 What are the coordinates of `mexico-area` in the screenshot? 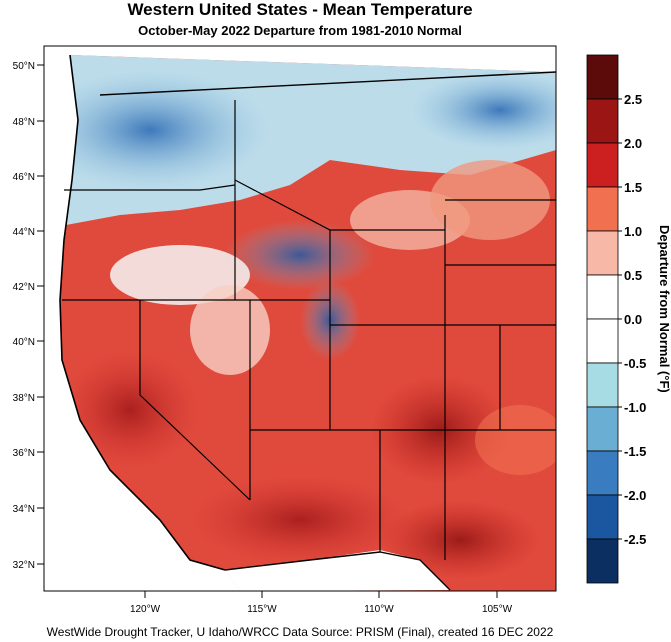 It's located at (337, 570).